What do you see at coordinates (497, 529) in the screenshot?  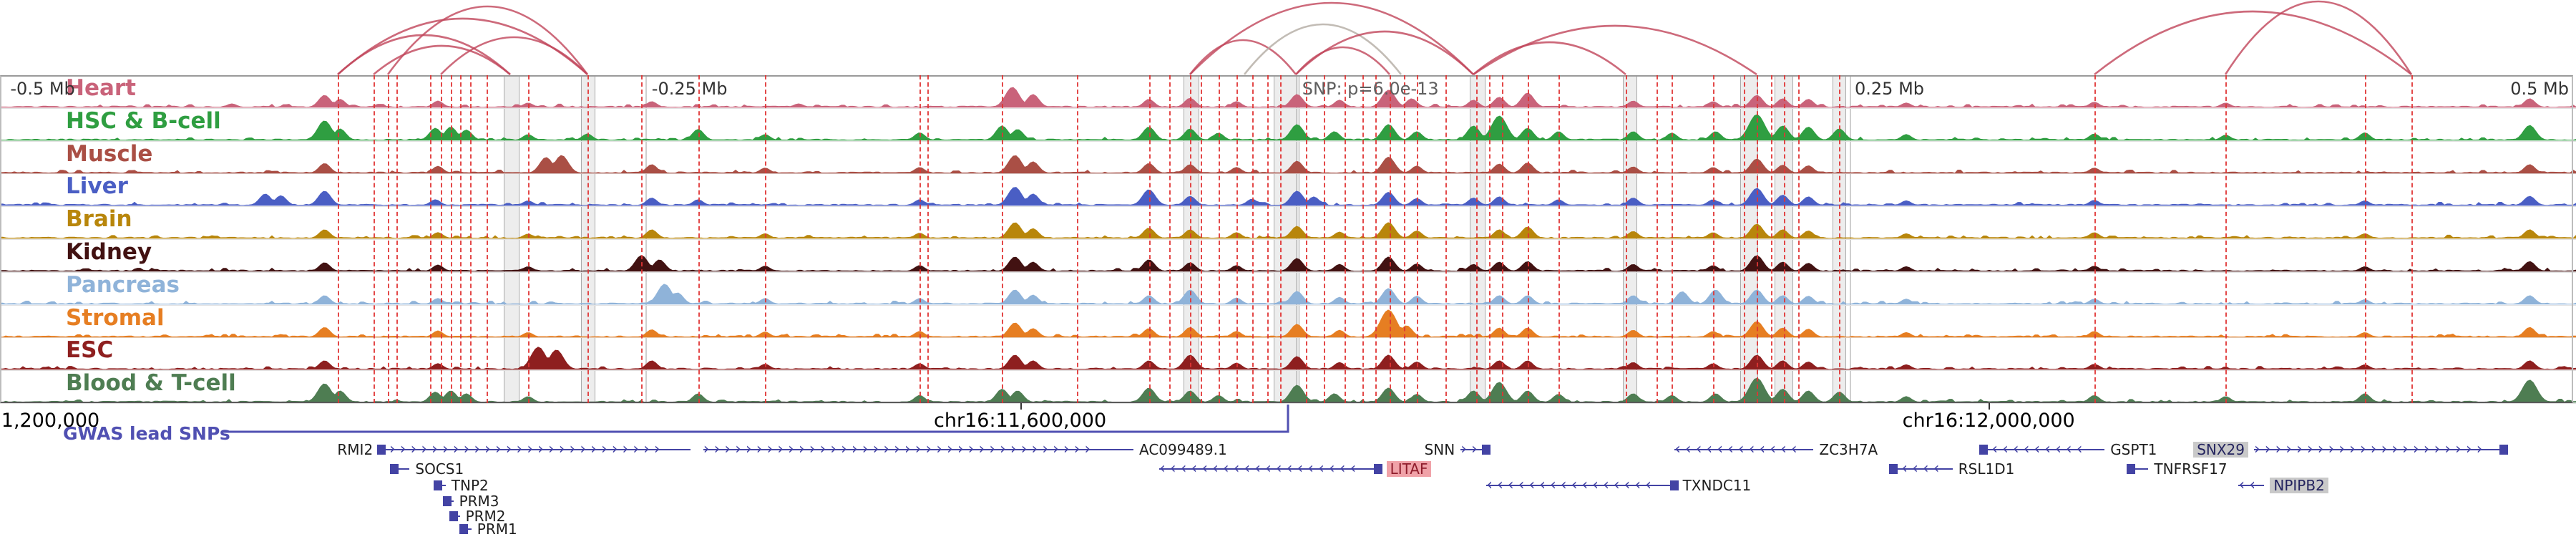 I see `gene-label-prm1: PRM1` at bounding box center [497, 529].